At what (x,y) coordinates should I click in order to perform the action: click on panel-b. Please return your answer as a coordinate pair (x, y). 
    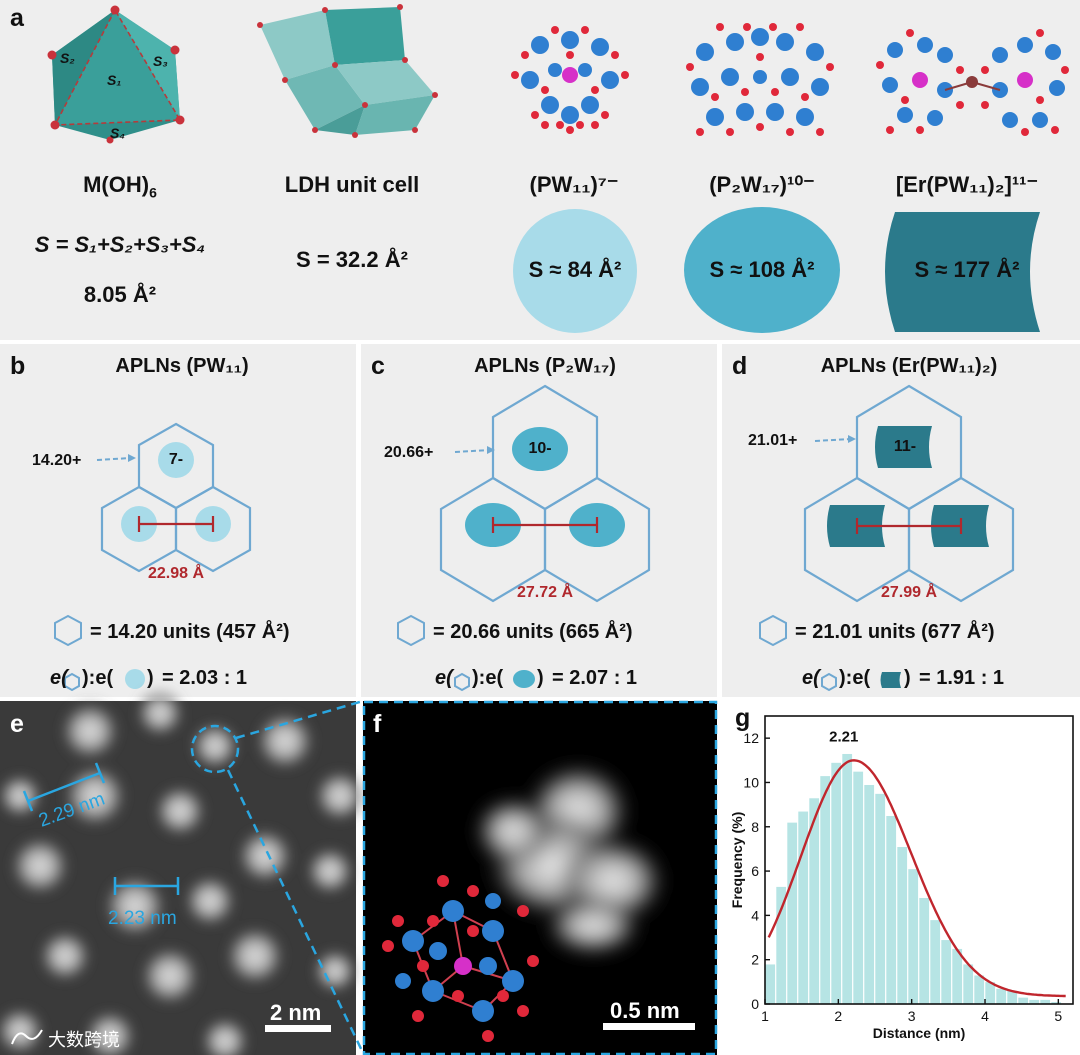
    Looking at the image, I should click on (178, 520).